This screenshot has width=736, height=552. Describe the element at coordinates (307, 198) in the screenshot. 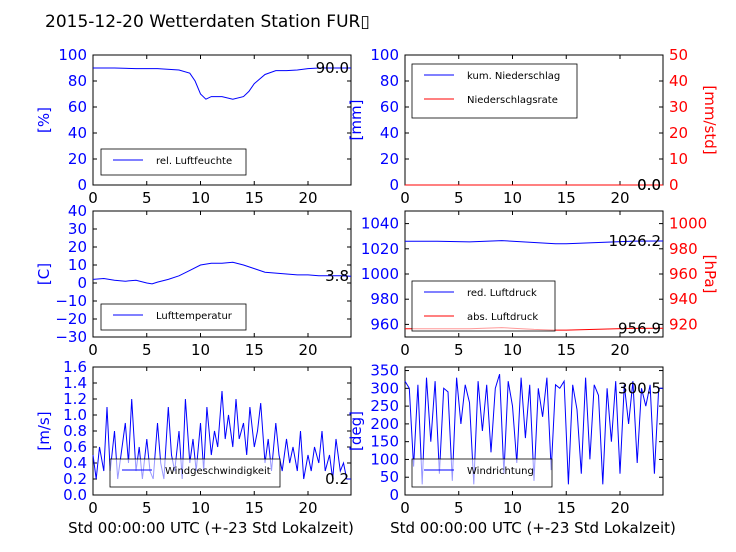

I see `humidity-xtick-label: 20` at that location.